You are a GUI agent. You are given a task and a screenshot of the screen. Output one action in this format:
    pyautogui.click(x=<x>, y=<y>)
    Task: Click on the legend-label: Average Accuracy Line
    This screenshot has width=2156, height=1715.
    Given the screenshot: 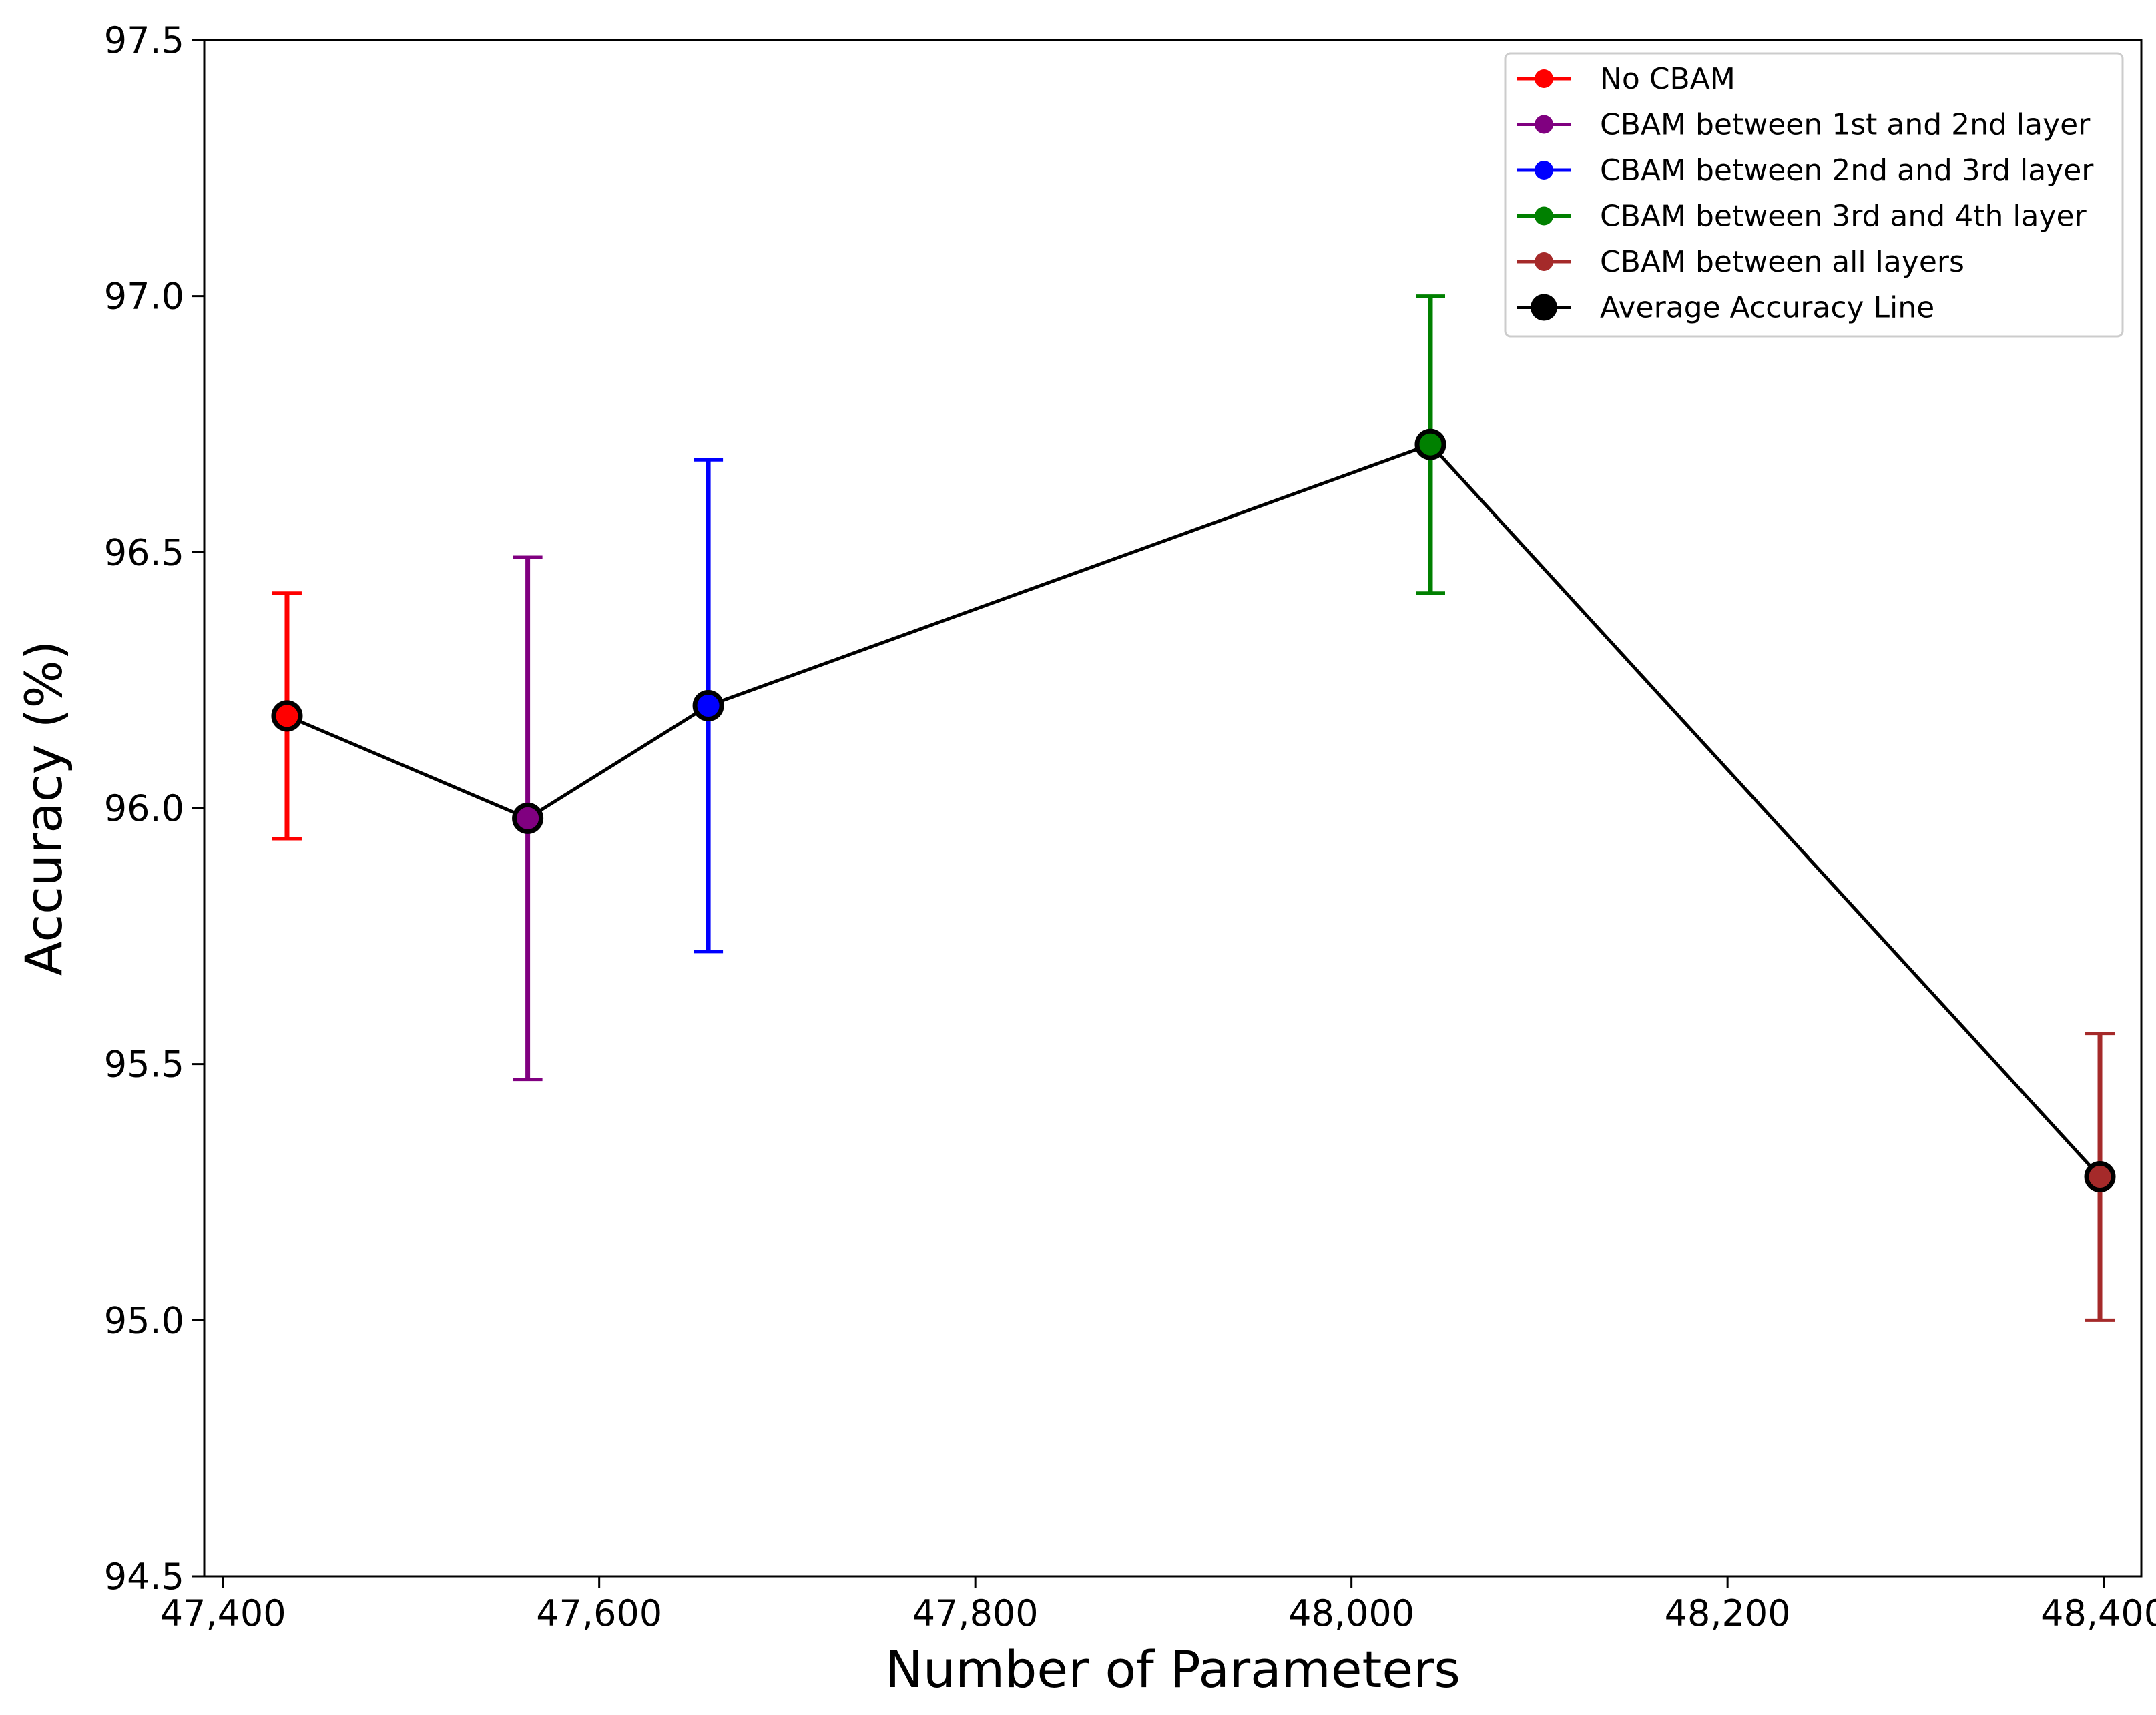 What is the action you would take?
    pyautogui.click(x=1767, y=308)
    